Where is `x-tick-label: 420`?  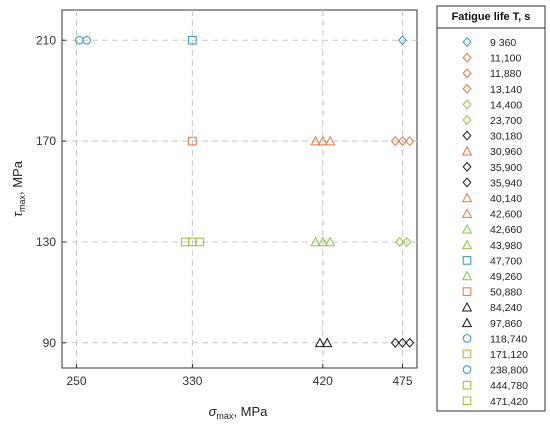
x-tick-label: 420 is located at coordinates (323, 381).